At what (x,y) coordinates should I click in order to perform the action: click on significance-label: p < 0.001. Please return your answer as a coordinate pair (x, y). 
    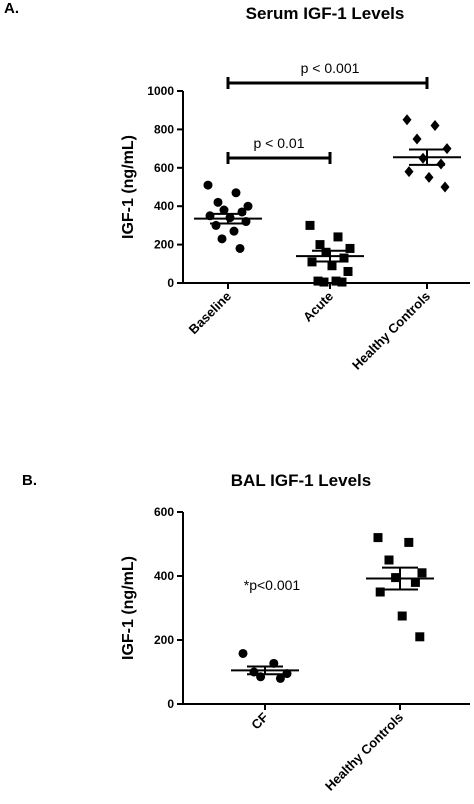
    Looking at the image, I should click on (330, 68).